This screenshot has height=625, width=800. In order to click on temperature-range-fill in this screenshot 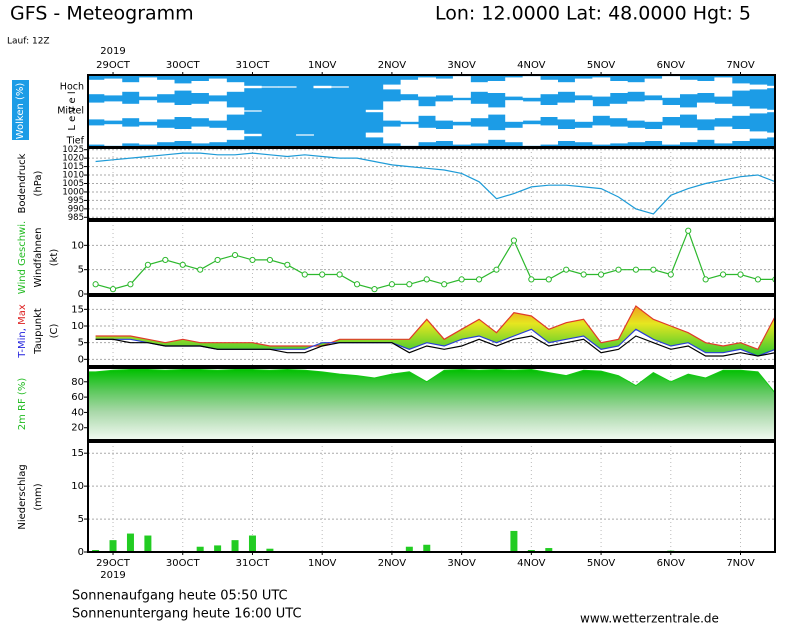, I will do `click(435, 331)`.